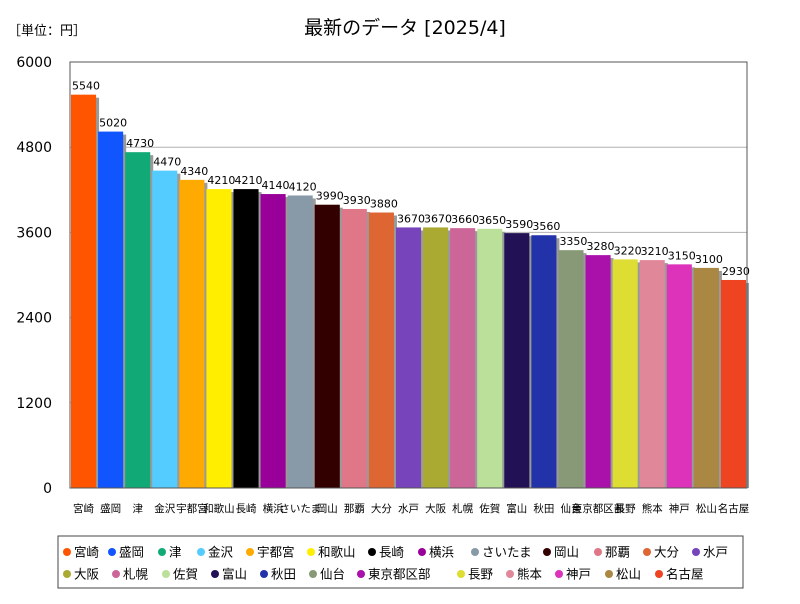 The image size is (800, 604). I want to click on legend-item: 佐賀, so click(185, 574).